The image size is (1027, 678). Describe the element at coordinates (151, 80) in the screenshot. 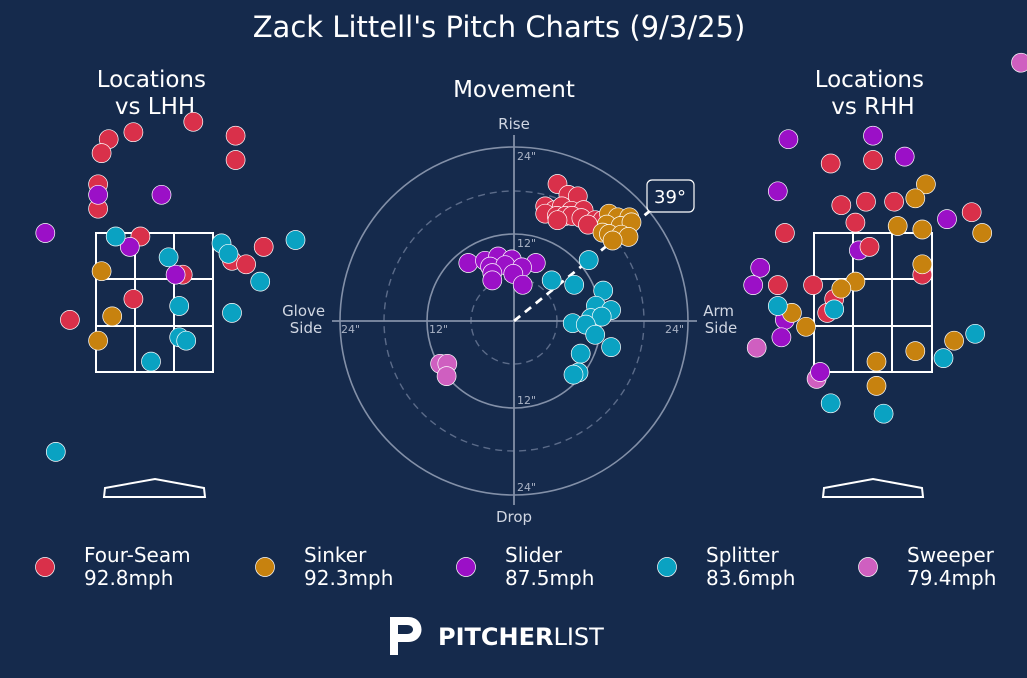

I see `lhh-title-line-1: Locations` at that location.